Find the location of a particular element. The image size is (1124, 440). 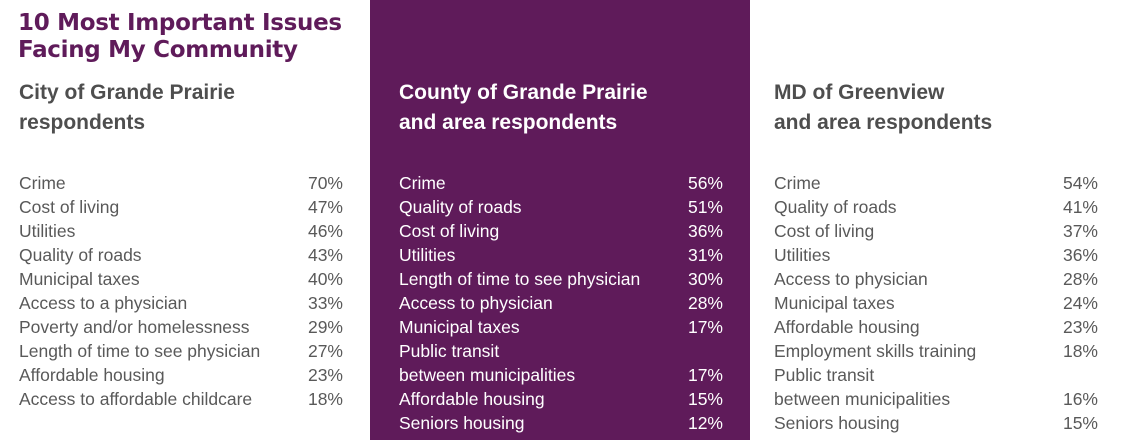

issue-label: Poverty and/or homelessness is located at coordinates (134, 327).